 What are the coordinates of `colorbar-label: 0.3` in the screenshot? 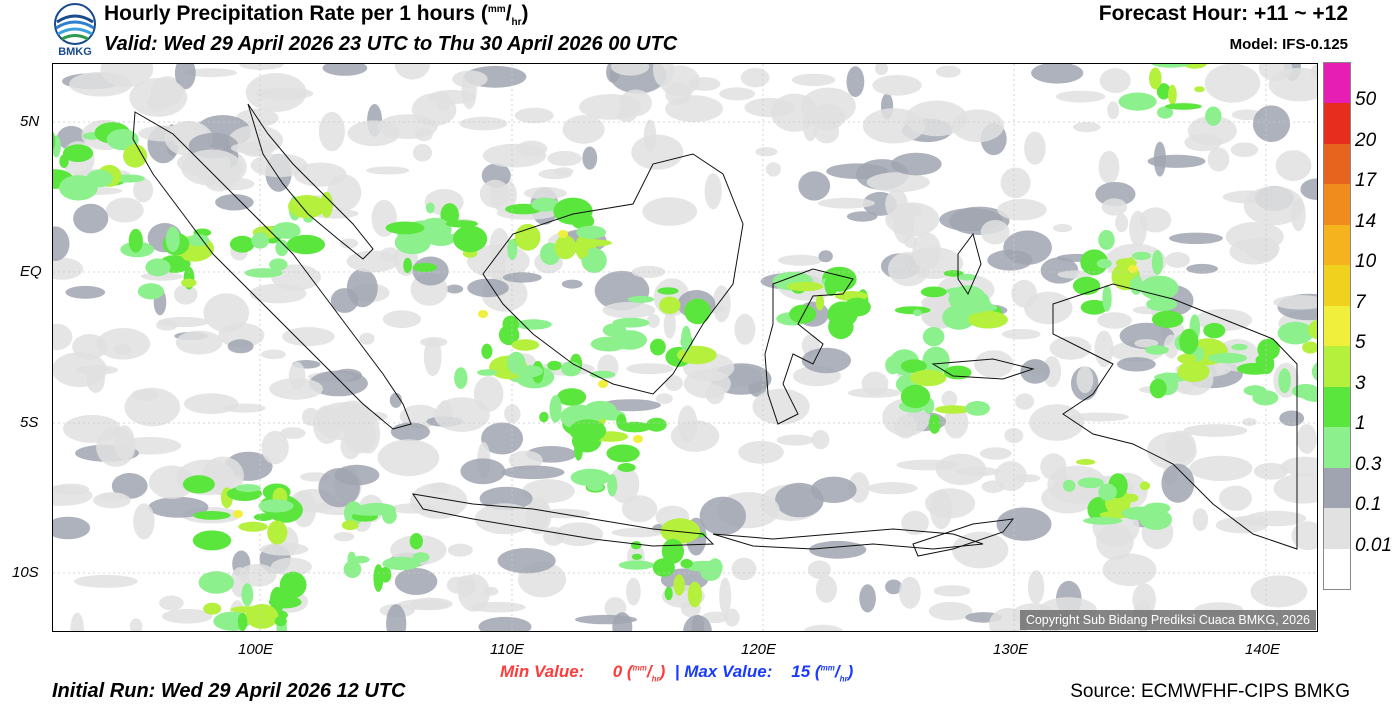 It's located at (1368, 464).